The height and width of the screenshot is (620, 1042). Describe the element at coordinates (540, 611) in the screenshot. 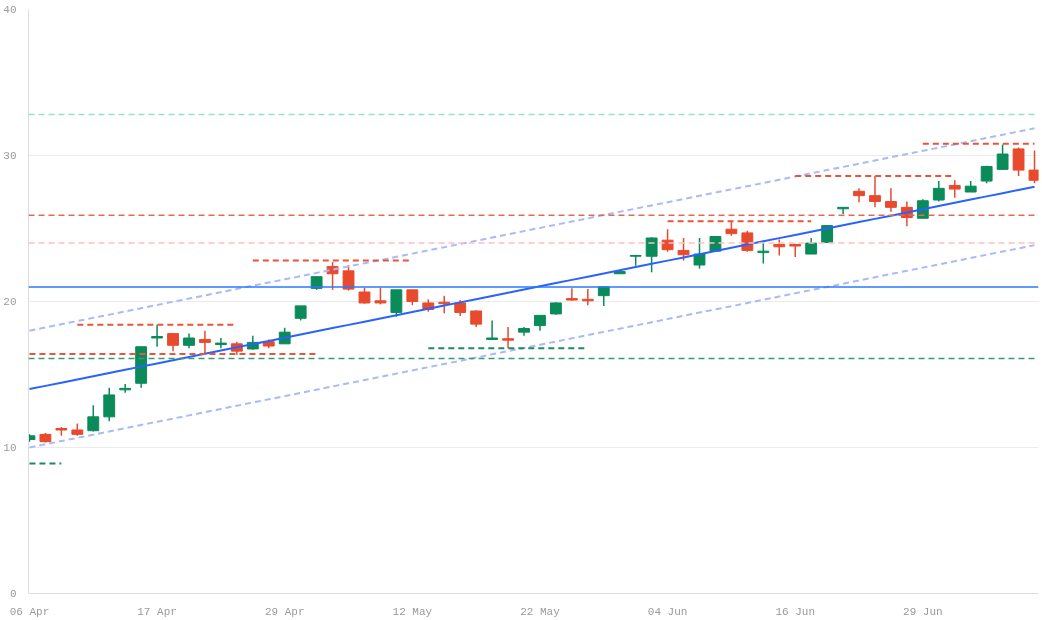

I see `x-tick-label: 22 May` at that location.